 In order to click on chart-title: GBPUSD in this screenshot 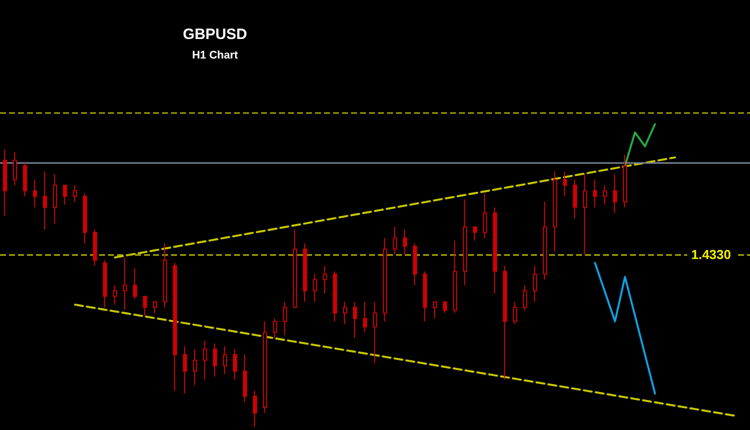, I will do `click(215, 34)`.